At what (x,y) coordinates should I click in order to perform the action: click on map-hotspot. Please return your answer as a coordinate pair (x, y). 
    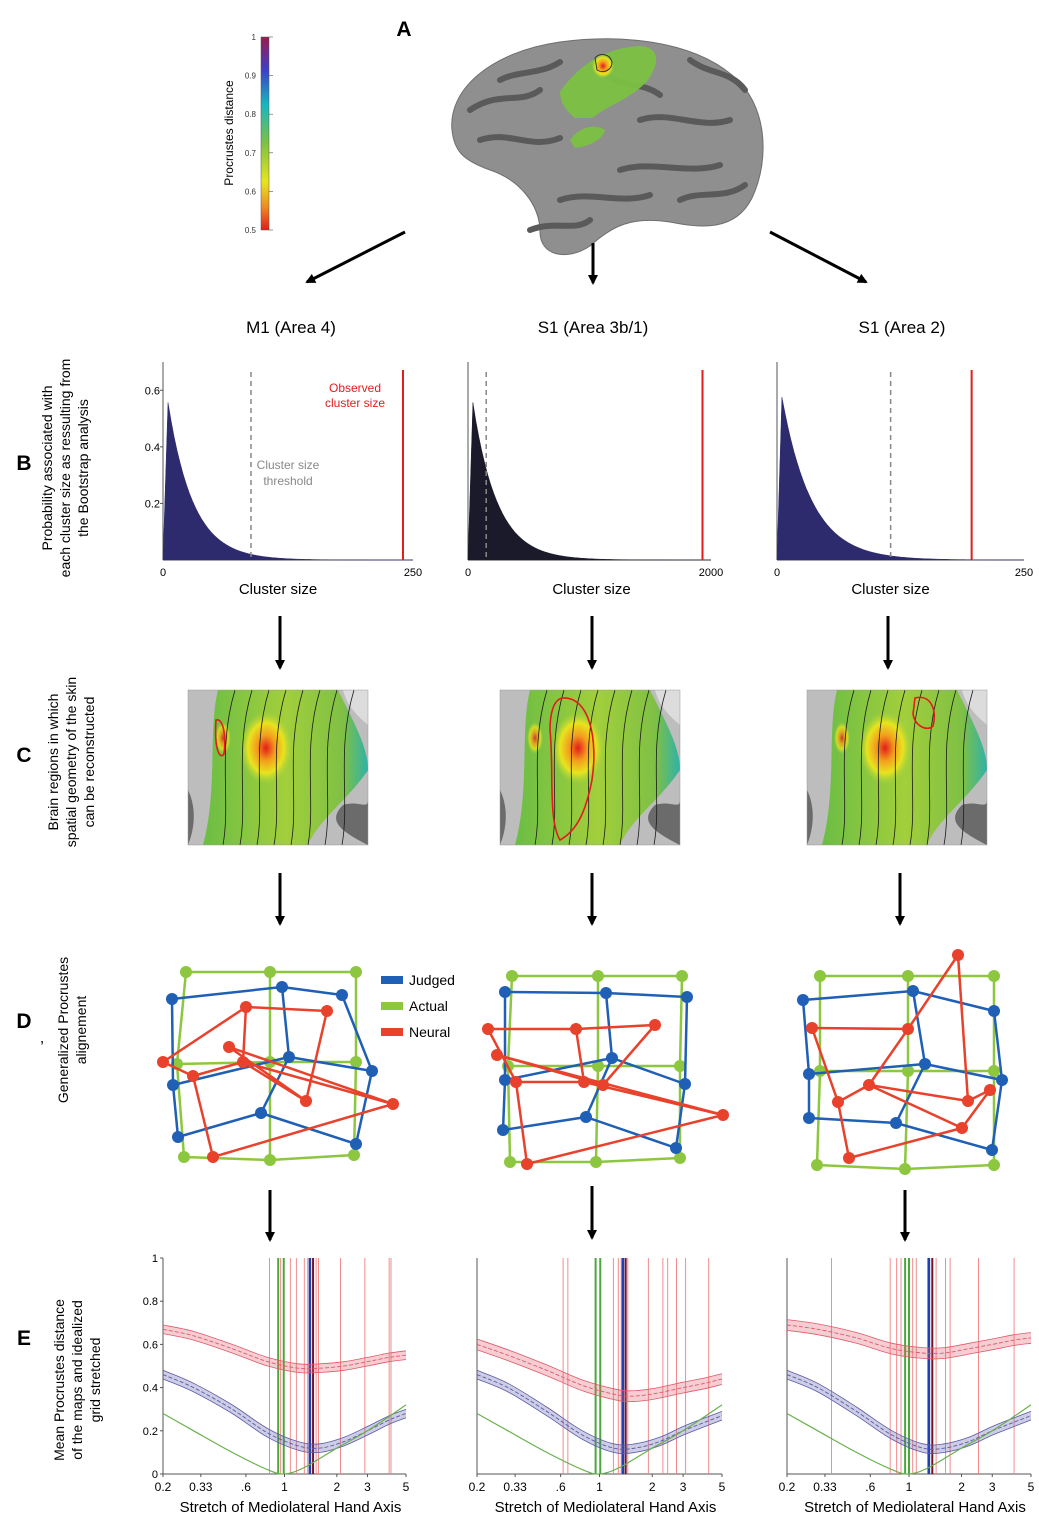
    Looking at the image, I should click on (578, 748).